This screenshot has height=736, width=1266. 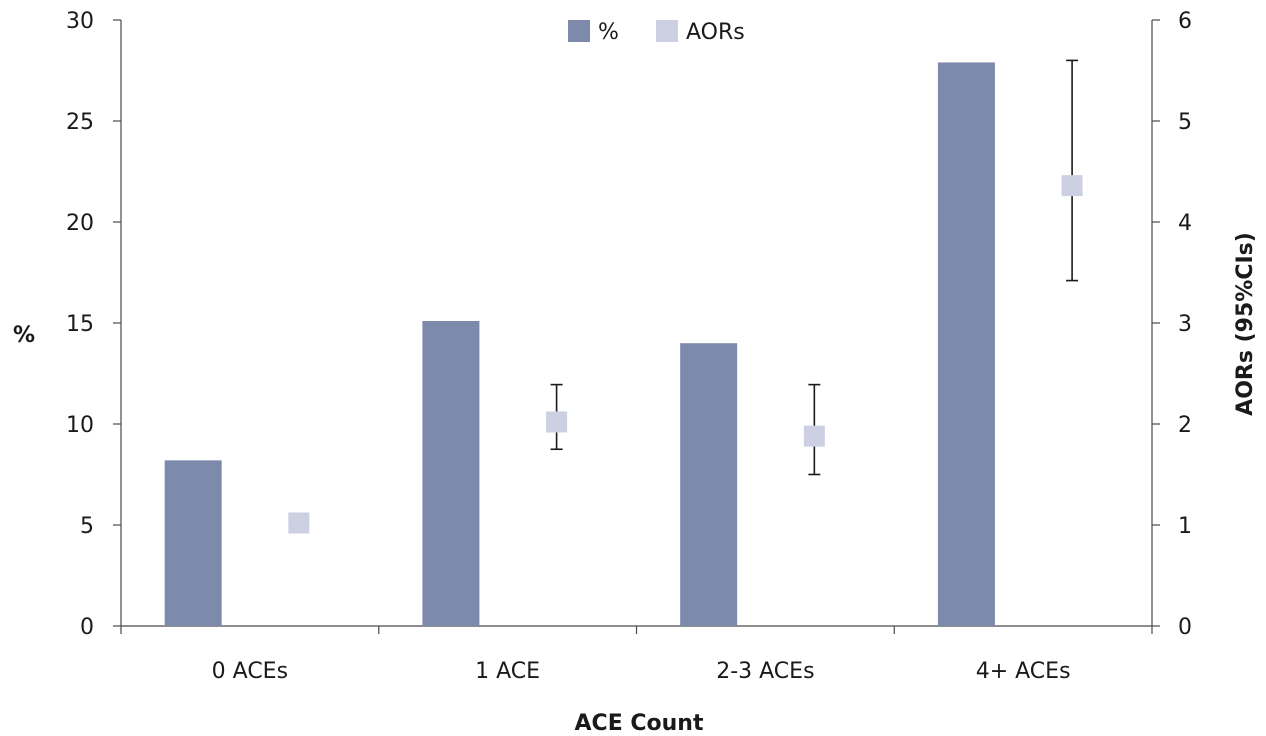 What do you see at coordinates (250, 671) in the screenshot?
I see `x-tick-label: 0 ACEs` at bounding box center [250, 671].